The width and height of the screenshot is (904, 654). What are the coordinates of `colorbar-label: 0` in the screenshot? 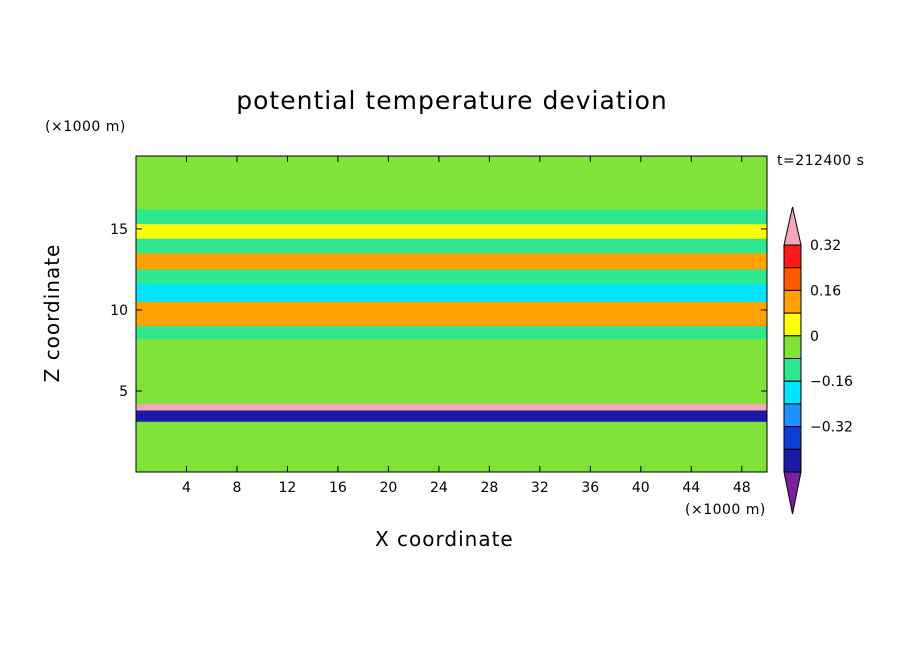 It's located at (814, 337).